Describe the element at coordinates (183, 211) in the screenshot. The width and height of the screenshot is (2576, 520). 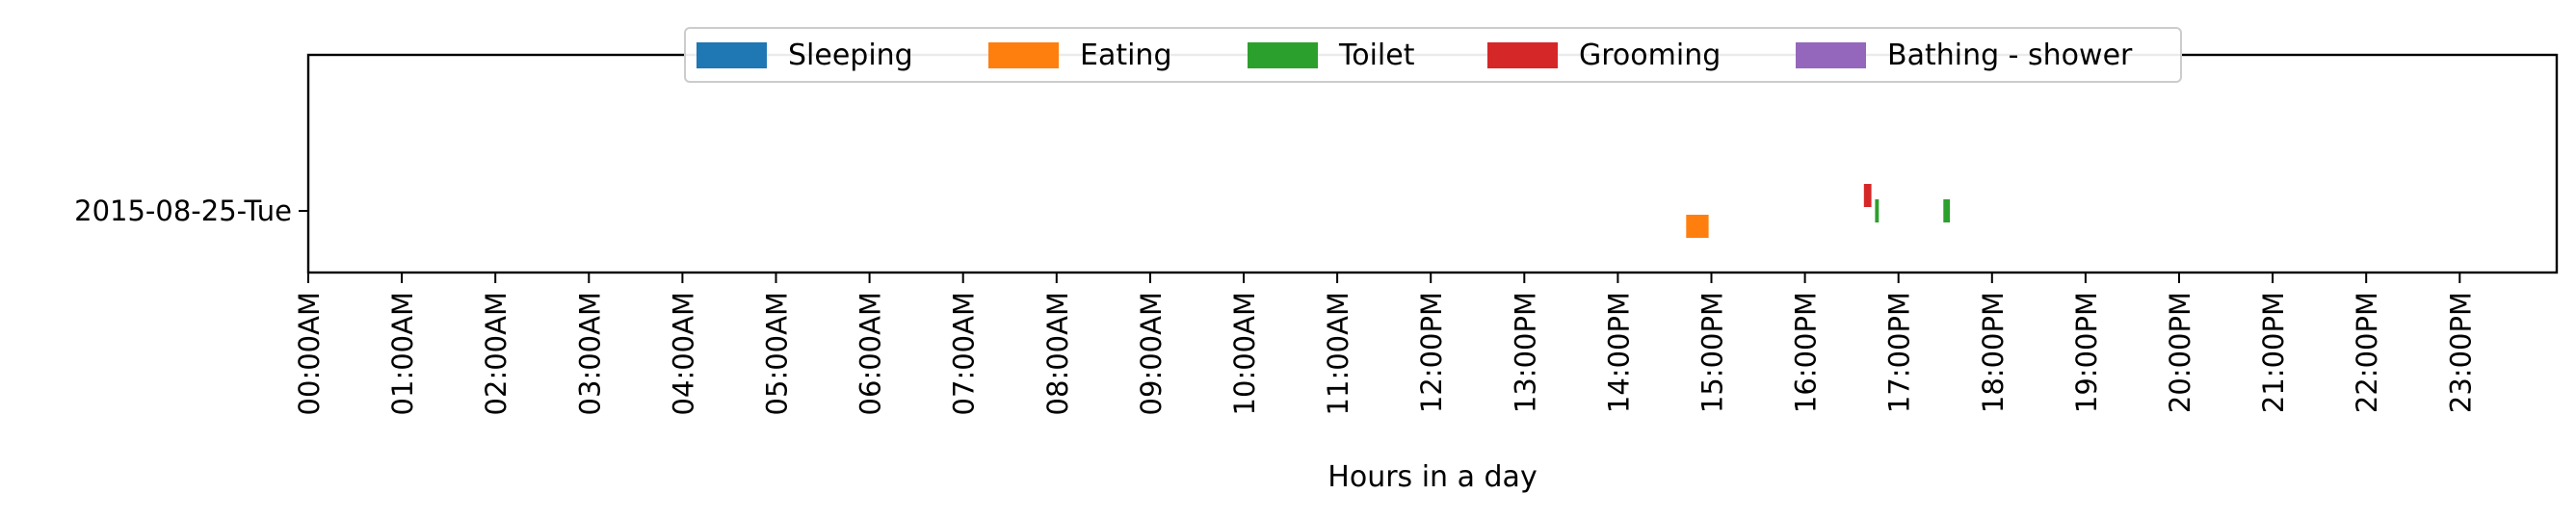
I see `y-tick-label: 2015-08-25-Tue` at that location.